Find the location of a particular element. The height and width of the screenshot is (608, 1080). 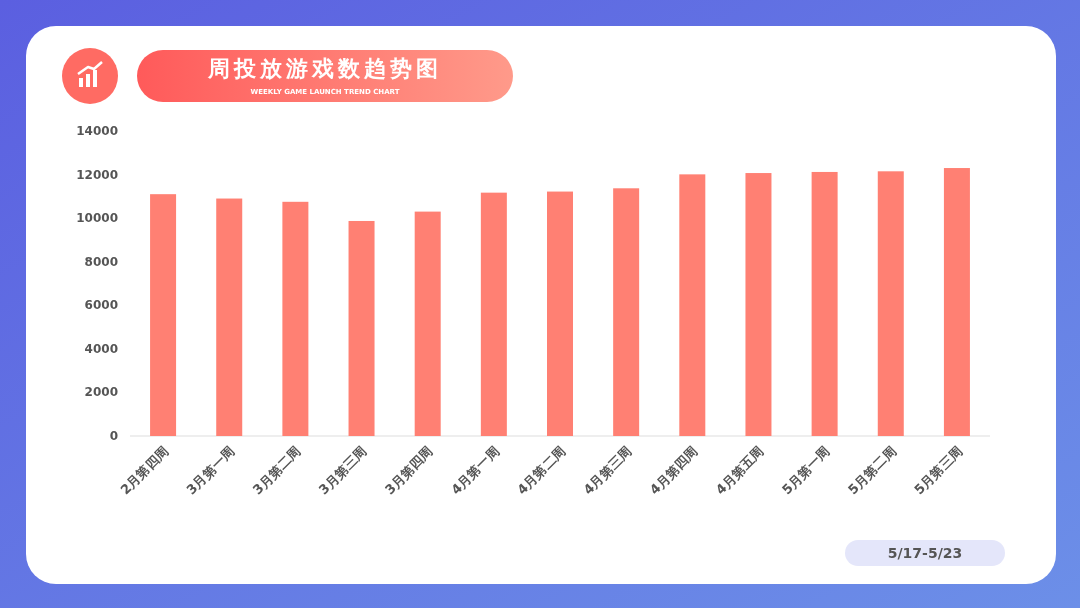

text: 5/17-5/23 is located at coordinates (925, 553).